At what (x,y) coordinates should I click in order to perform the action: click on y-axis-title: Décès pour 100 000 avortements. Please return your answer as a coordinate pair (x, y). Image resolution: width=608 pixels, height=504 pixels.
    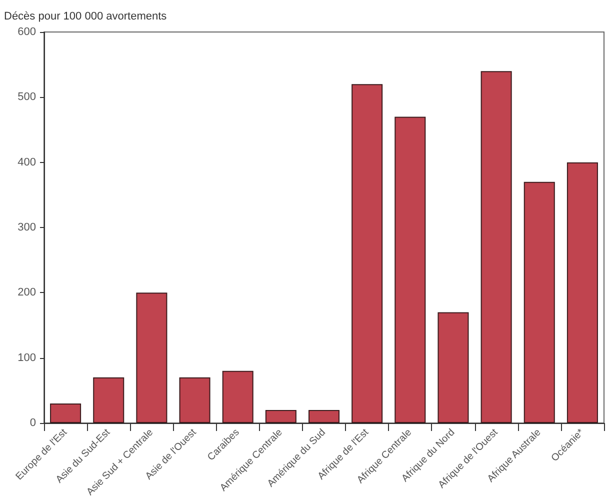
    Looking at the image, I should click on (86, 16).